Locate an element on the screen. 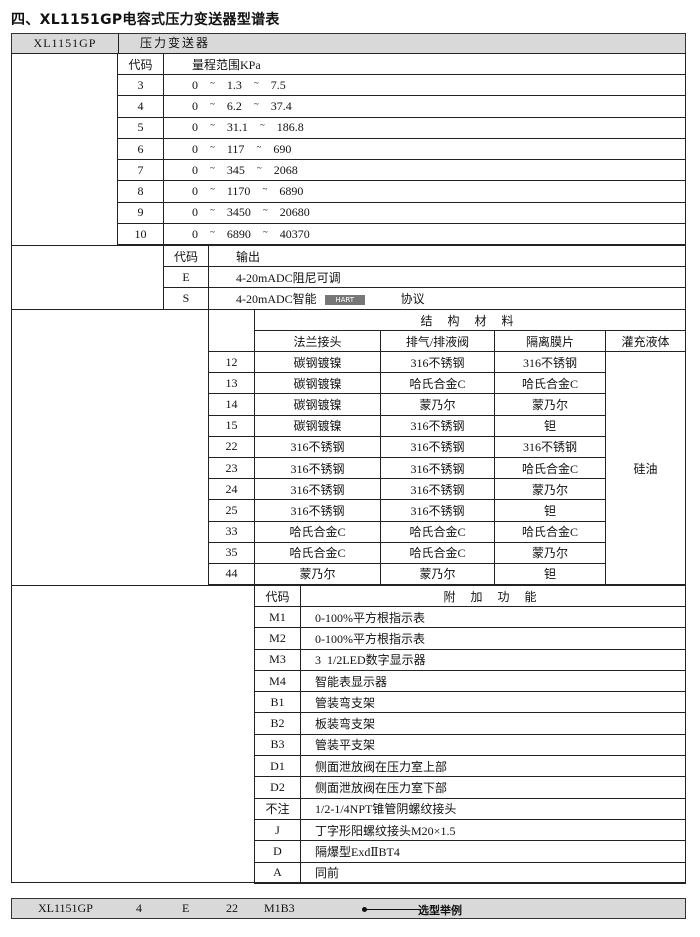 This screenshot has height=937, width=700. output-table: 代码 输出 E 4-20mADC阻尼可调 S 4-20mADC智能 HART 协议 is located at coordinates (424, 277).